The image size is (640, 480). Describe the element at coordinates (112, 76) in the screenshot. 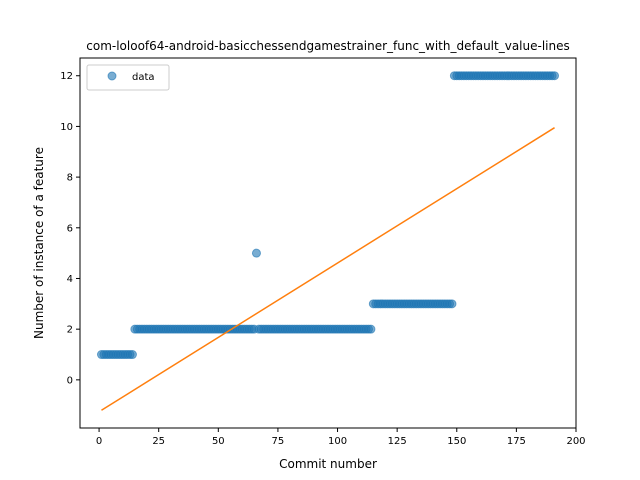

I see `legend-marker` at that location.